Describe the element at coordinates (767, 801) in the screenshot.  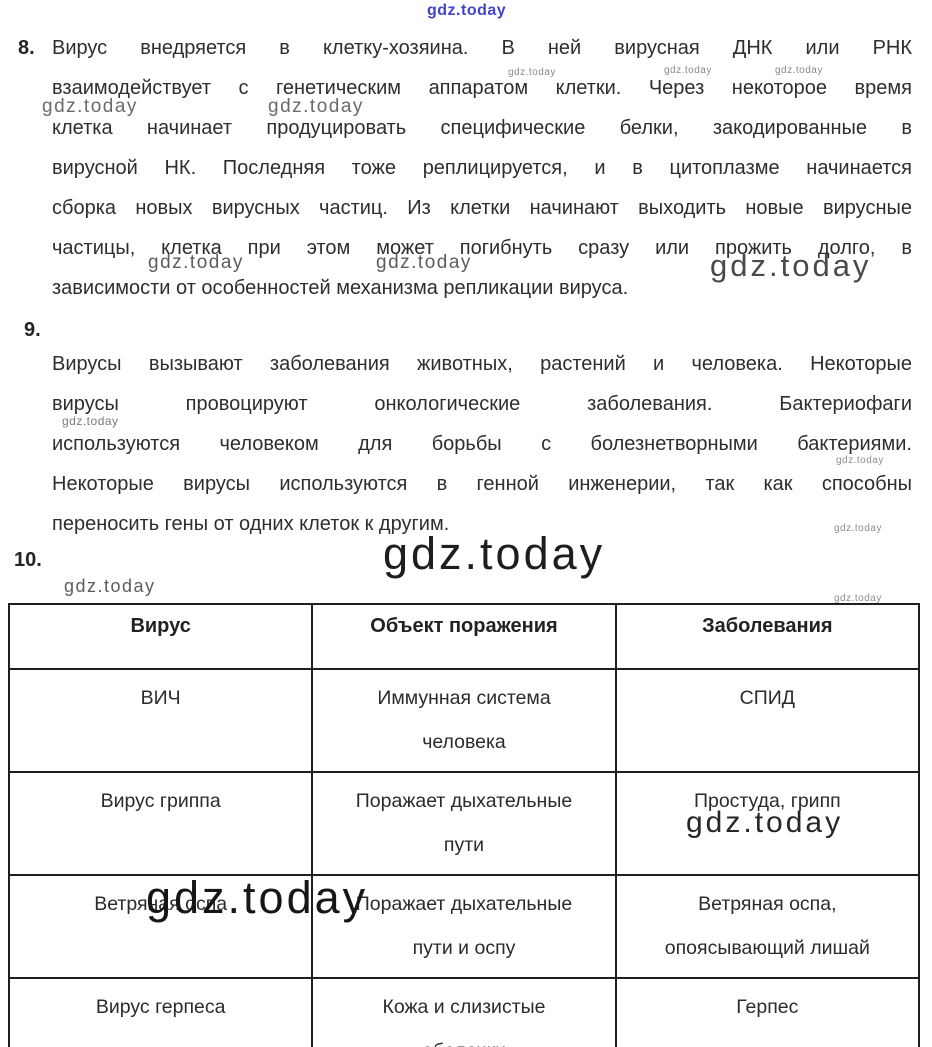
I see `table-cell-line: Простуда, грипп` at that location.